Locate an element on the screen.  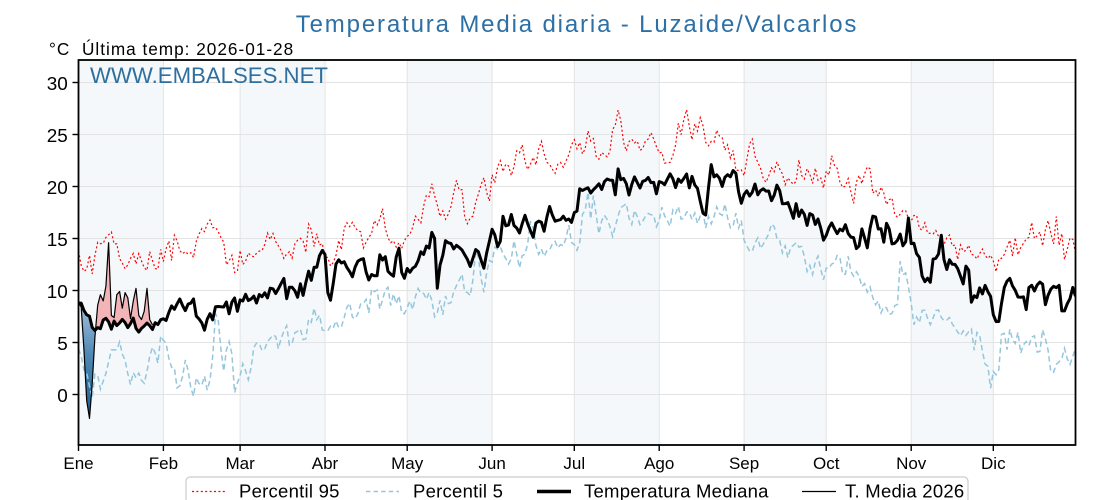
svg-text: Jun is located at coordinates (491, 463).